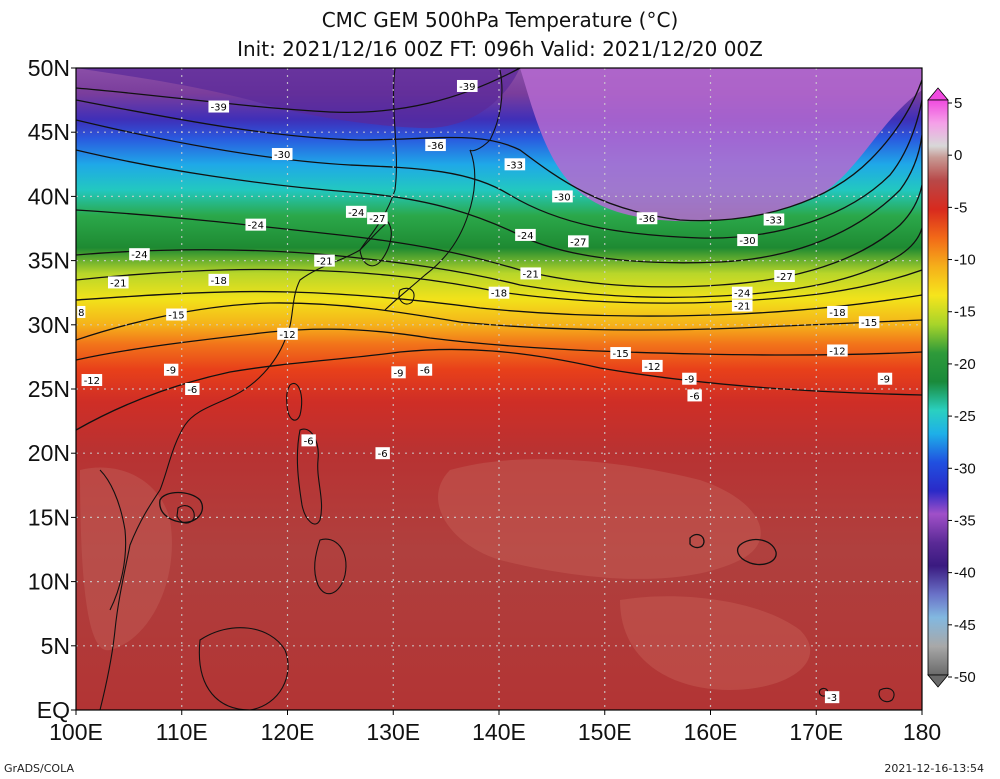 This screenshot has width=1000, height=779. Describe the element at coordinates (81, 313) in the screenshot. I see `contour-label-text: 8` at that location.